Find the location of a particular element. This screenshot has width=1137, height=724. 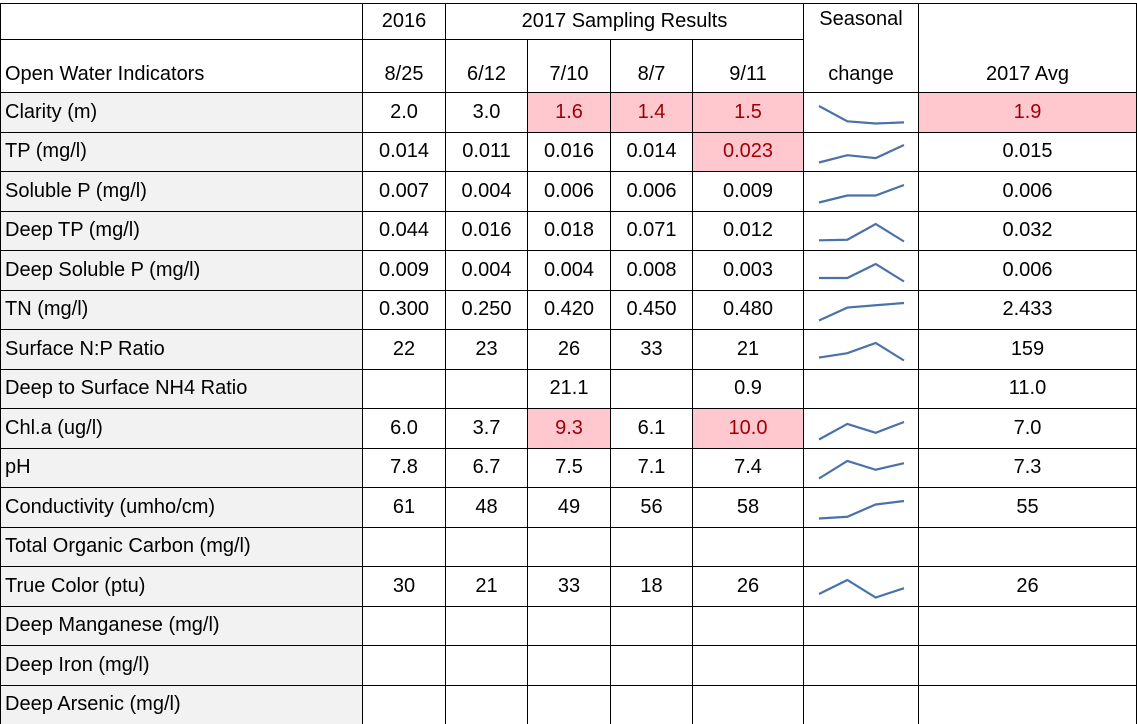

value-cell: 21 is located at coordinates (486, 586).